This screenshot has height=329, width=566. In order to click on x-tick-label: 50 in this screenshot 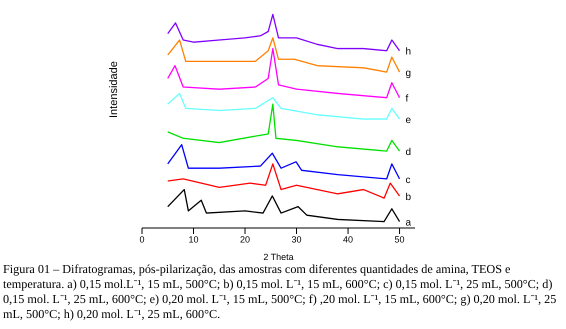, I will do `click(399, 239)`.